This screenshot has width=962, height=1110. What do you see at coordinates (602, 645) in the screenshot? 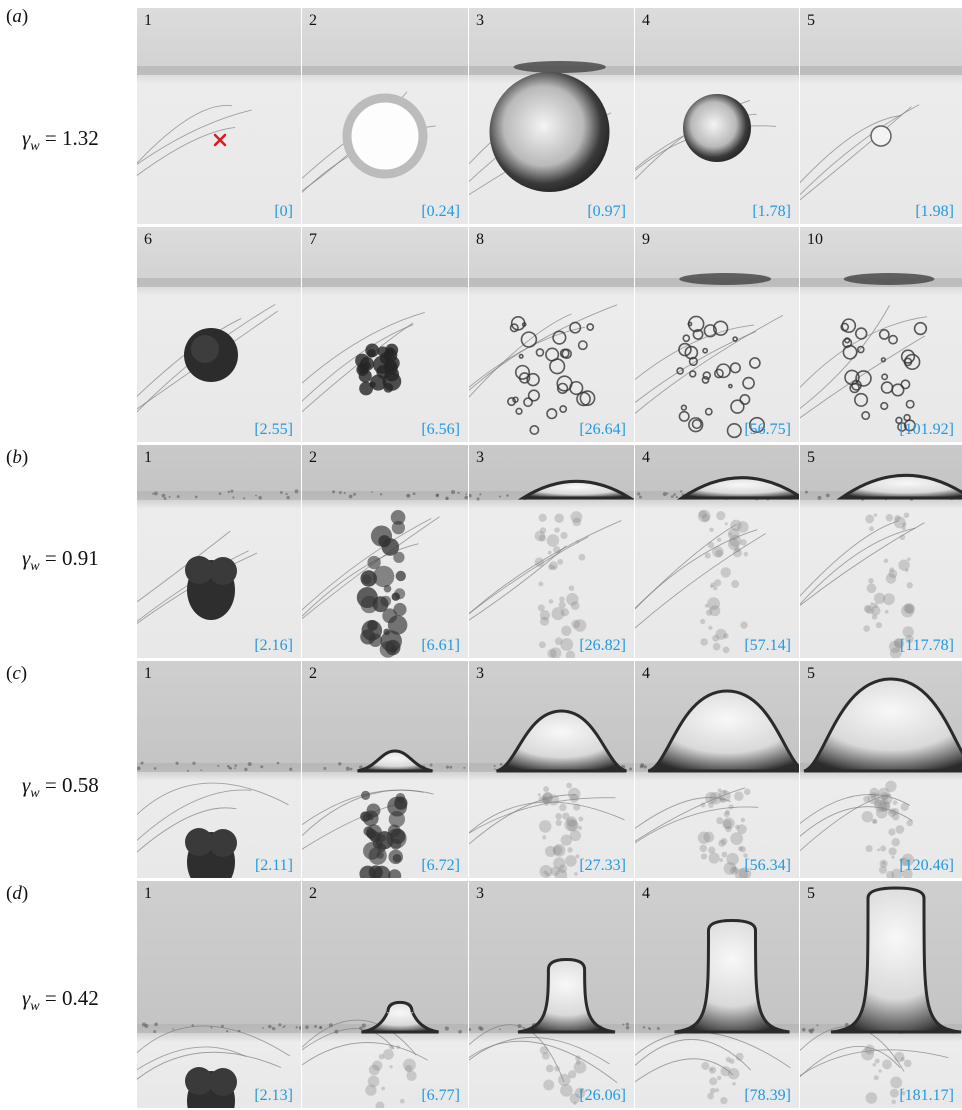
I see `frame-time: [26.82]` at bounding box center [602, 645].